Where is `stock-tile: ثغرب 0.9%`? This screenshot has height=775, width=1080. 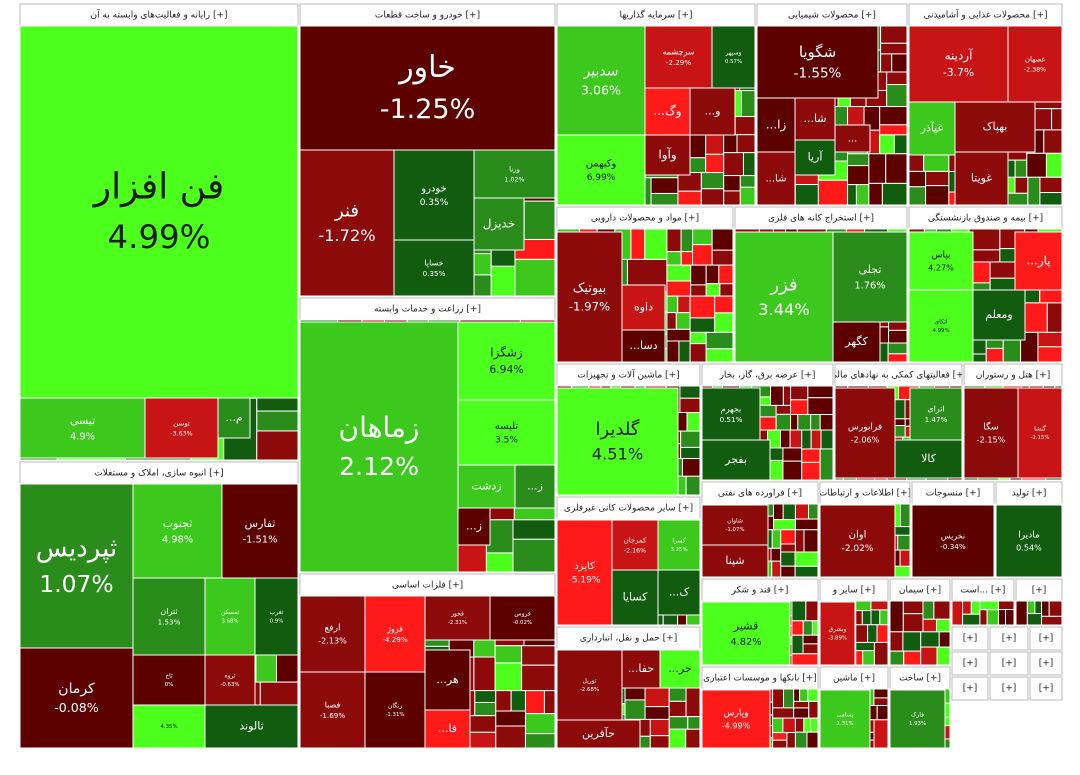 stock-tile: ثغرب 0.9% is located at coordinates (276, 616).